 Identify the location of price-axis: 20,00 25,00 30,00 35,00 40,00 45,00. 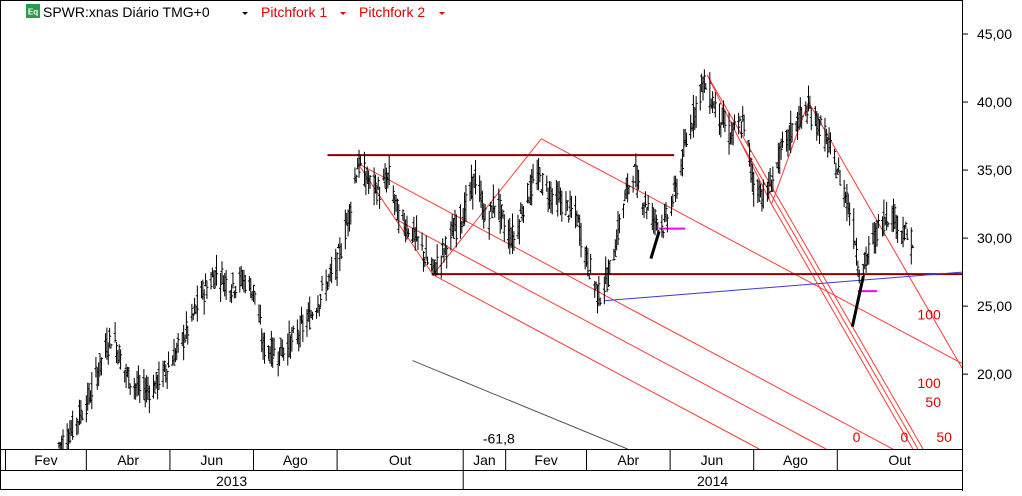
(987, 245).